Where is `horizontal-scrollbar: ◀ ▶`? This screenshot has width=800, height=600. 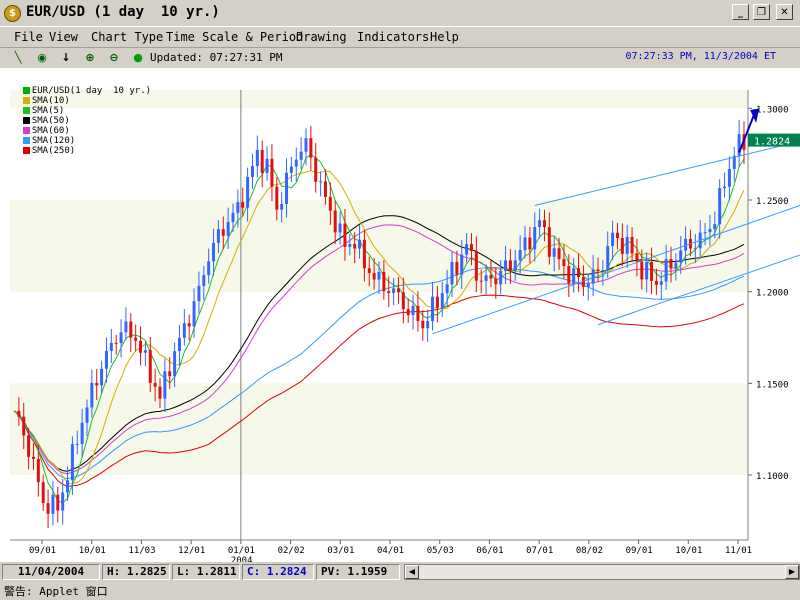 horizontal-scrollbar: ◀ ▶ is located at coordinates (602, 572).